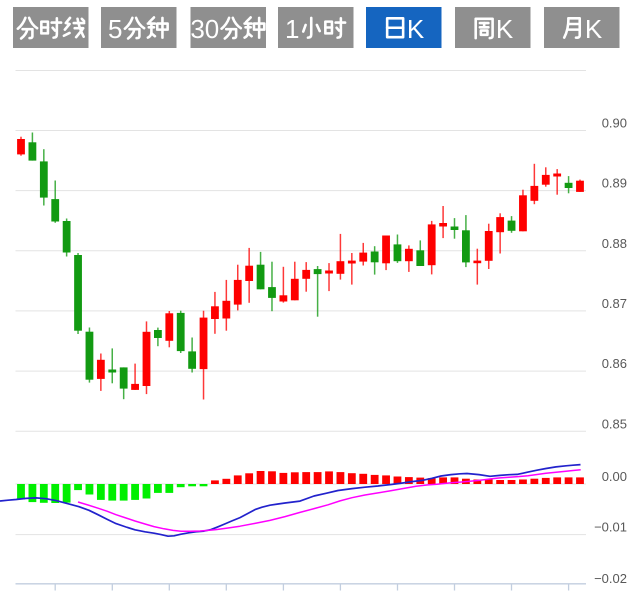 Image resolution: width=638 pixels, height=596 pixels. What do you see at coordinates (204, 29) in the screenshot?
I see `svg-text: 30` at bounding box center [204, 29].